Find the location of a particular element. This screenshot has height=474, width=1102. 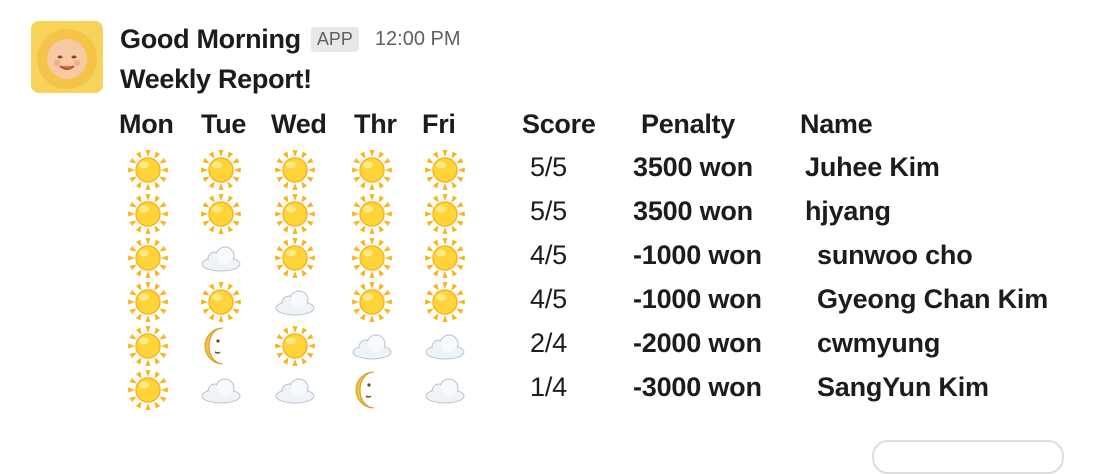

name-cell: hjyang is located at coordinates (848, 211).